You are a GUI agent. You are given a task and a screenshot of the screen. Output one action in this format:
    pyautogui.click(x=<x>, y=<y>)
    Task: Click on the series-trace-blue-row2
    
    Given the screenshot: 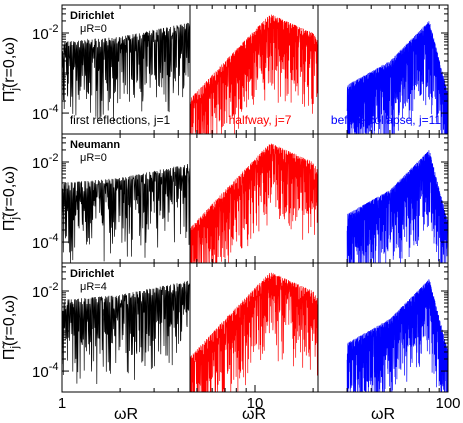 What is the action you would take?
    pyautogui.click(x=397, y=206)
    